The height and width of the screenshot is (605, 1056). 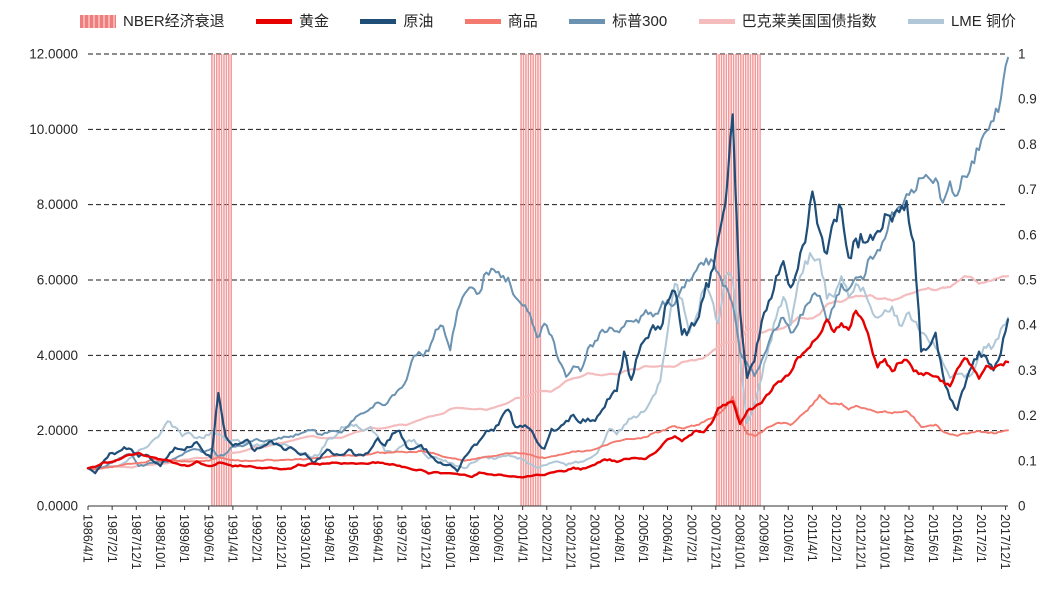 I want to click on left-axis-tick-label: 4.0000, so click(x=57, y=355).